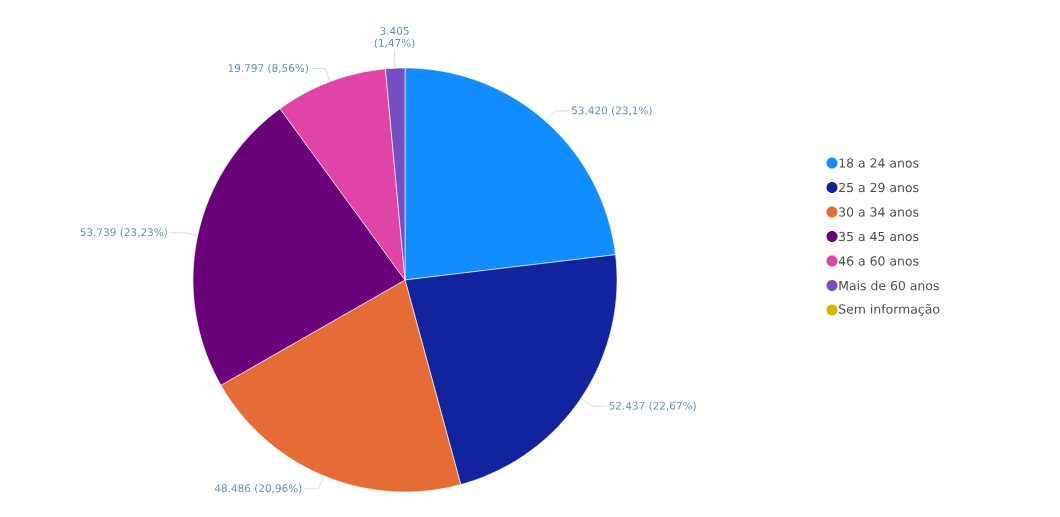  I want to click on legend-label: Mais de 60 anos, so click(889, 285).